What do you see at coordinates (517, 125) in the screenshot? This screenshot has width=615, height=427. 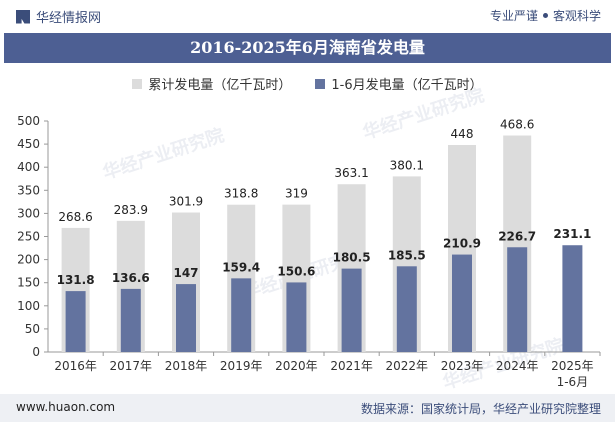 I see `data-label-cumulative: 468.6` at bounding box center [517, 125].